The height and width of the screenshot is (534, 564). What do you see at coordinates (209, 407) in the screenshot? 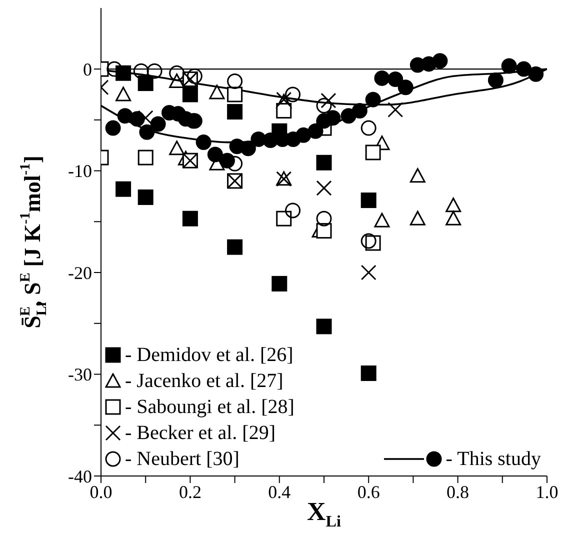
I see `legend-label: - Saboungi et al. [28]` at bounding box center [209, 407].